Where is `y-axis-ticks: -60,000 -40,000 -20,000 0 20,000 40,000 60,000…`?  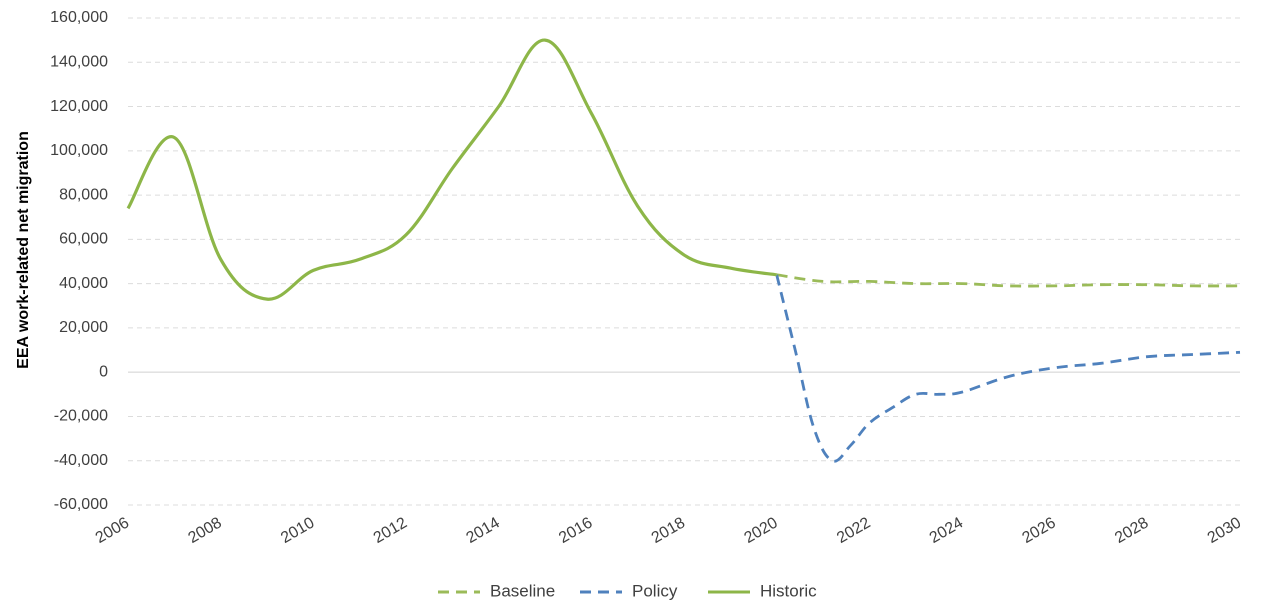
y-axis-ticks: -60,000 -40,000 -20,000 0 20,000 40,000 60,000… is located at coordinates (79, 261).